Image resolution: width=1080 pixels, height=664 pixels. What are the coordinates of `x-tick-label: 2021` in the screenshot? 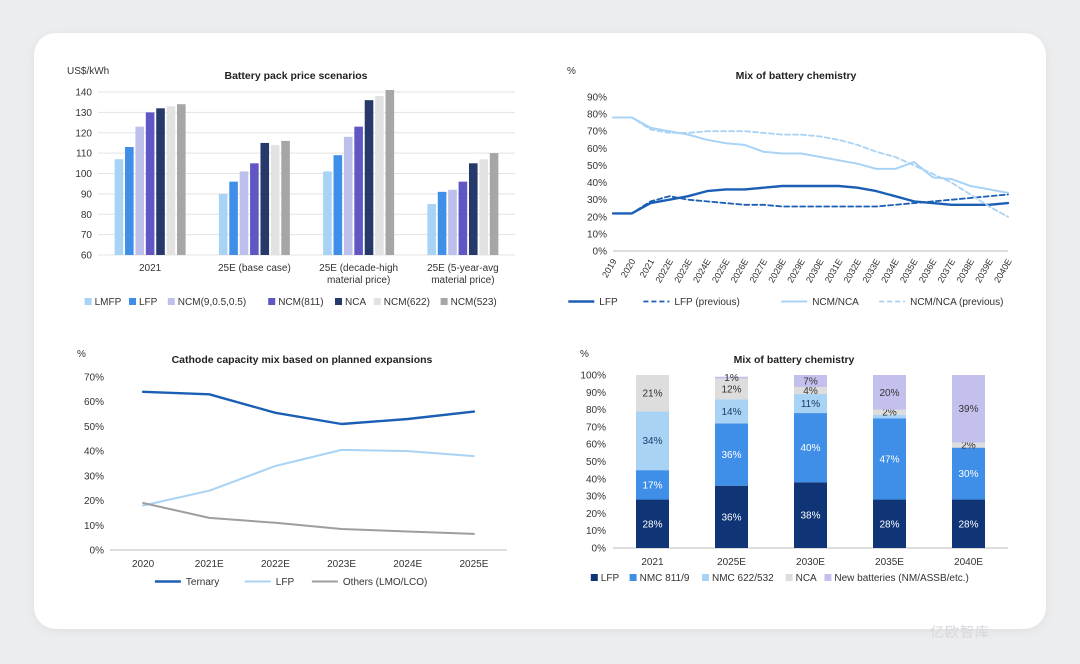 It's located at (150, 268).